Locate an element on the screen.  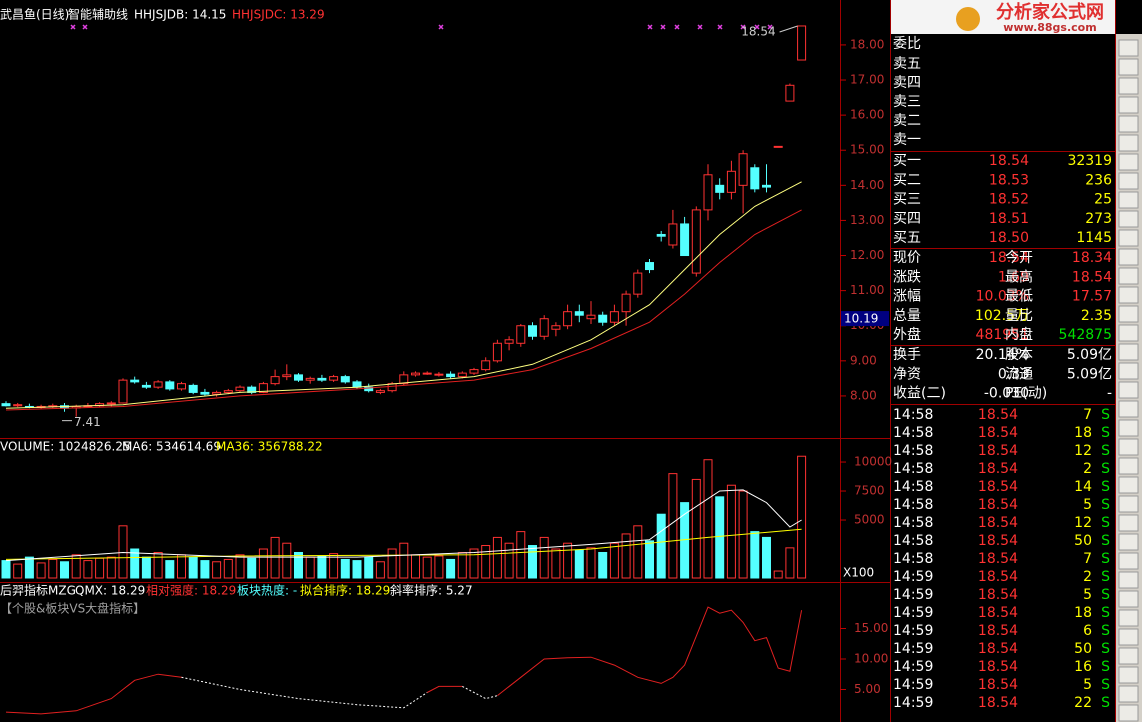
bid-price: 18.52 is located at coordinates (1009, 200).